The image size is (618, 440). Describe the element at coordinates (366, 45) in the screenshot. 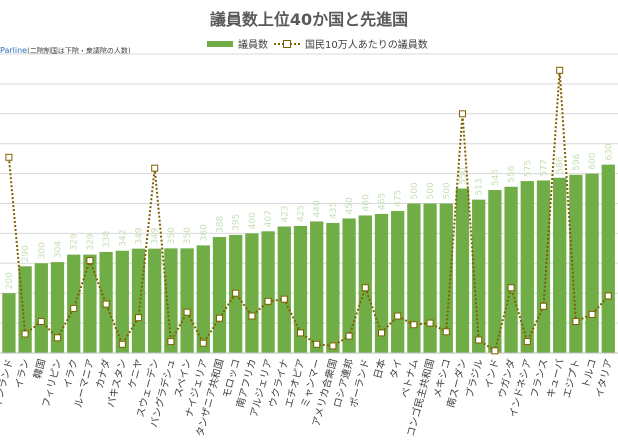

I see `legend-line-label: 国民10万人あたりの議員数` at that location.